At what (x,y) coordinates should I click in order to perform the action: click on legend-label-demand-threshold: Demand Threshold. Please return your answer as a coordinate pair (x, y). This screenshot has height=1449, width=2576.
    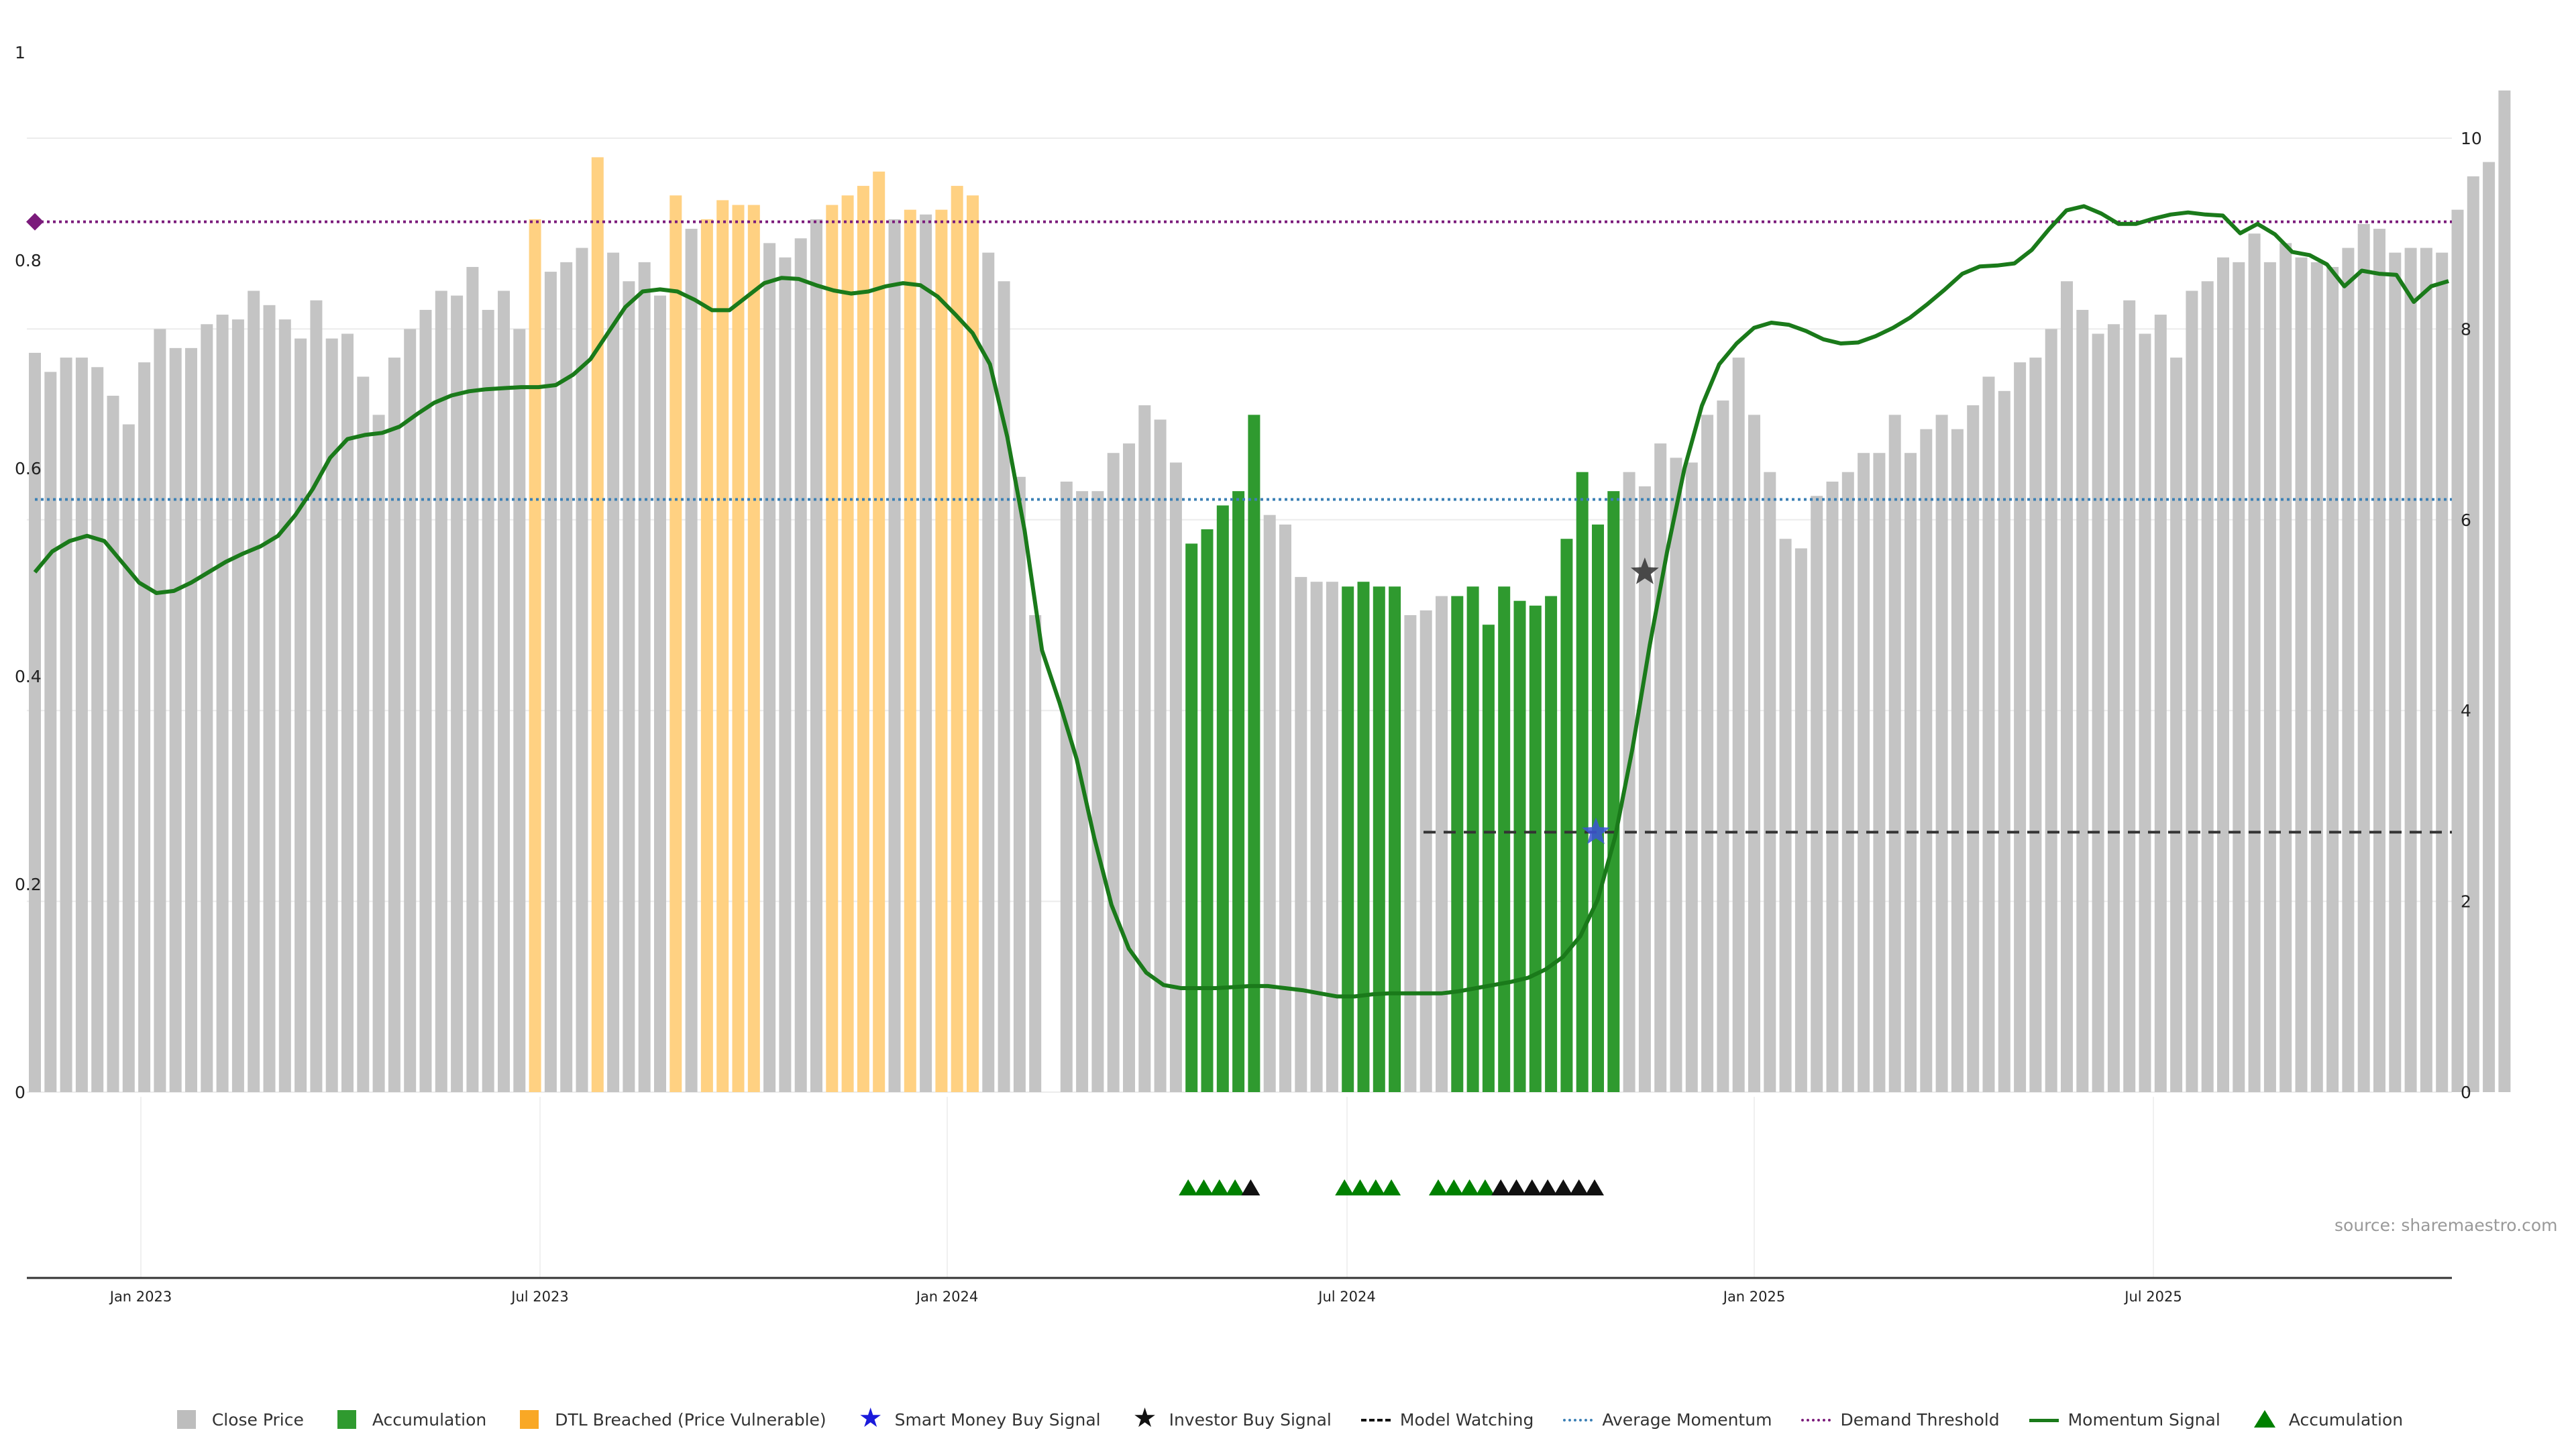
    Looking at the image, I should click on (1920, 1419).